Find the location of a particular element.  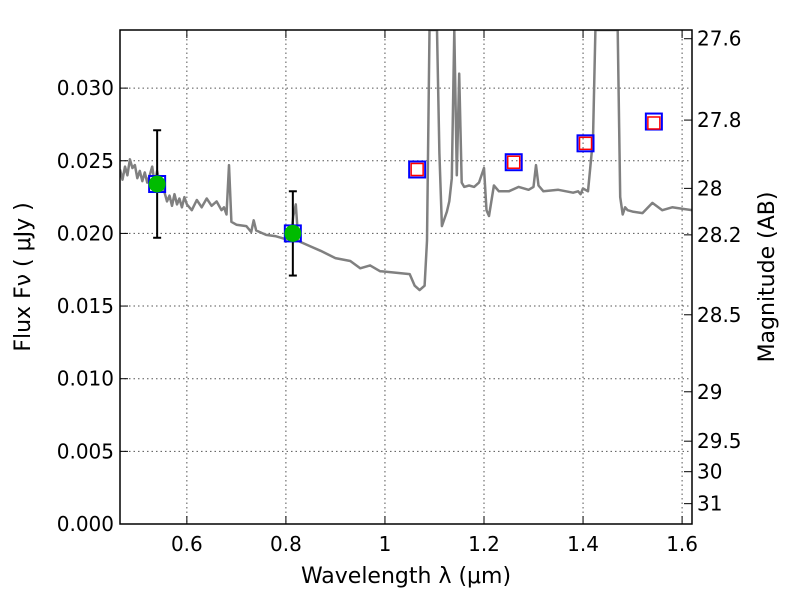

x-axis-label: Wavelength λ (μm) is located at coordinates (406, 576).